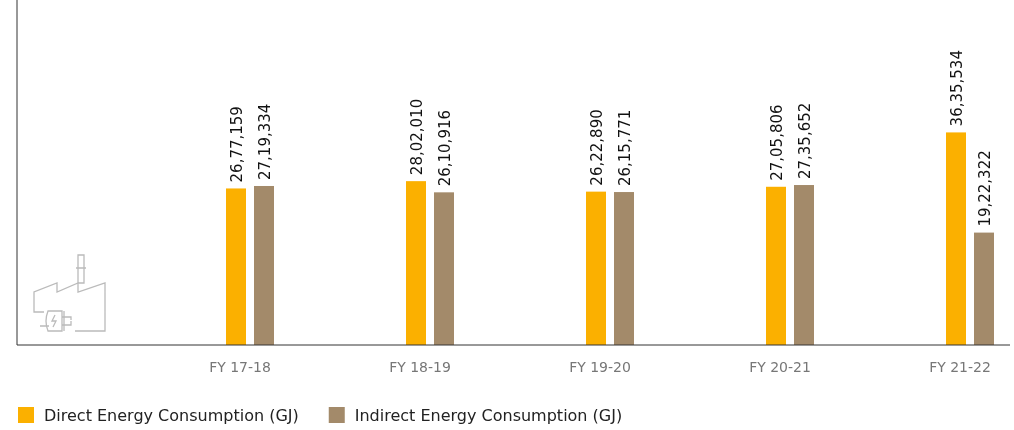  What do you see at coordinates (417, 137) in the screenshot?
I see `data-label: 28,02,010` at bounding box center [417, 137].